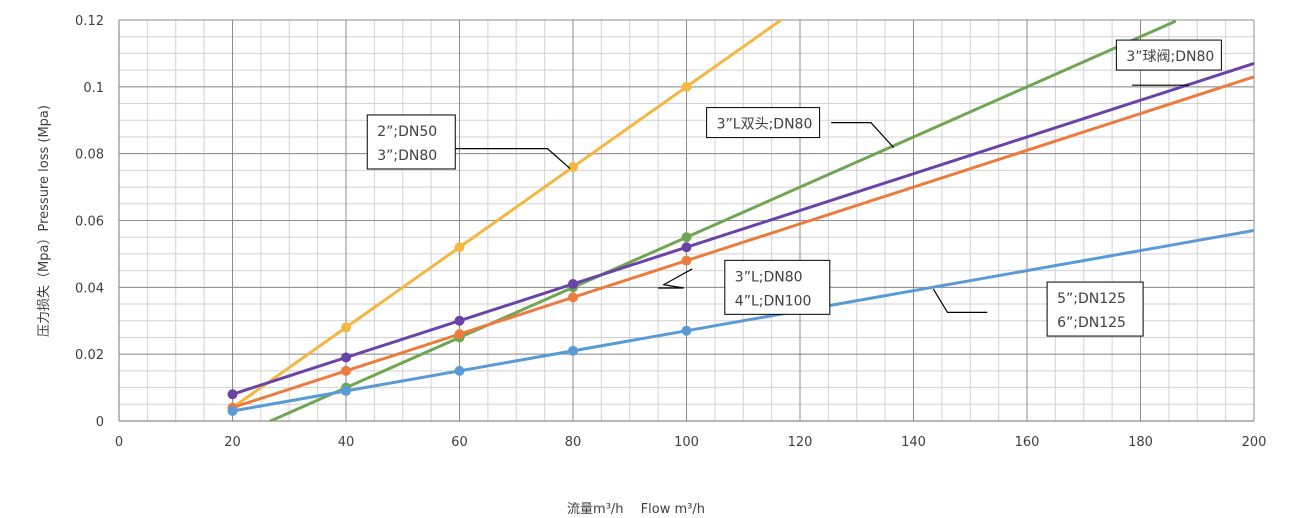 The height and width of the screenshot is (518, 1296). Describe the element at coordinates (407, 132) in the screenshot. I see `callout-label: 2”;DN50` at that location.